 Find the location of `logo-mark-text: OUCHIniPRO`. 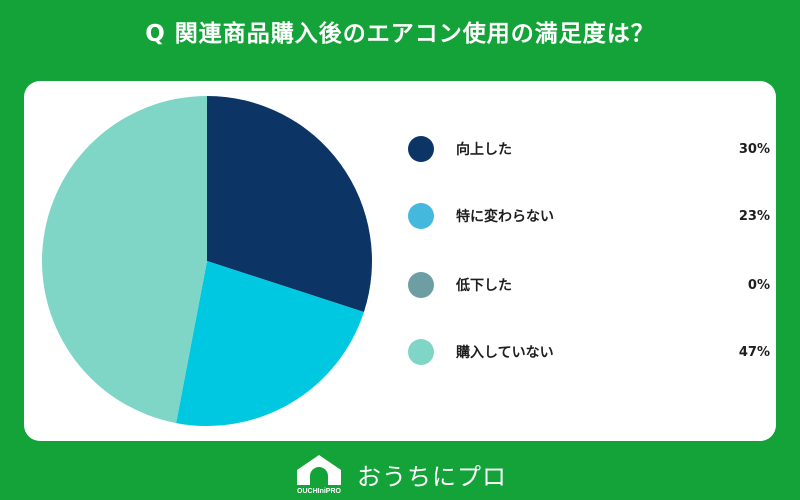

logo-mark-text: OUCHIniPRO is located at coordinates (319, 491).